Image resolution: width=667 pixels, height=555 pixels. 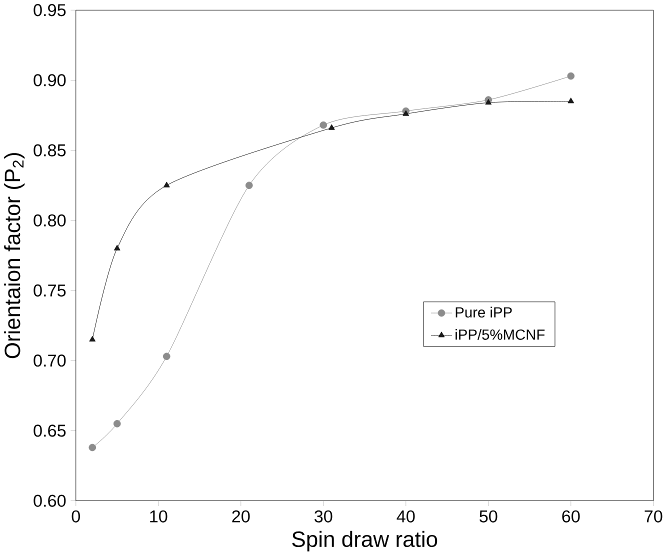 I want to click on y-tick-label: 0.70, so click(x=50, y=360).